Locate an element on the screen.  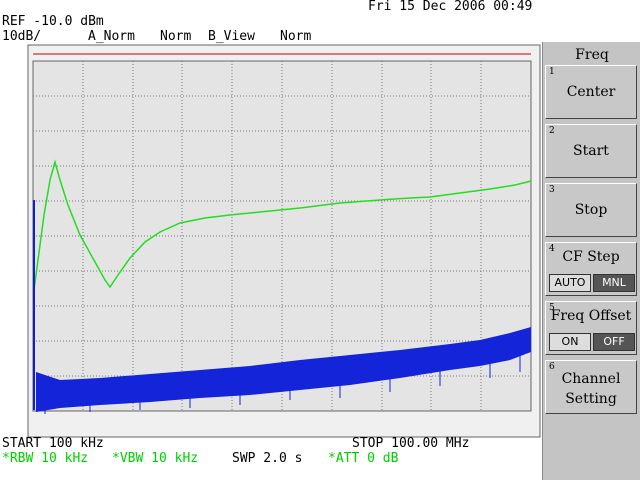
softkey: 6 Channel Setting is located at coordinates (591, 387).